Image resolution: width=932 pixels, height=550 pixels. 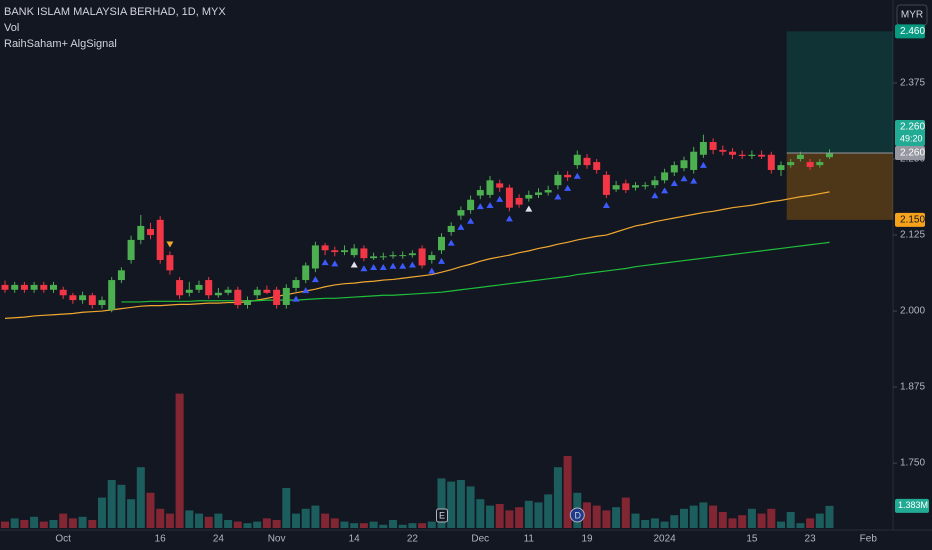 I want to click on x-tick-label: Feb, so click(x=869, y=539).